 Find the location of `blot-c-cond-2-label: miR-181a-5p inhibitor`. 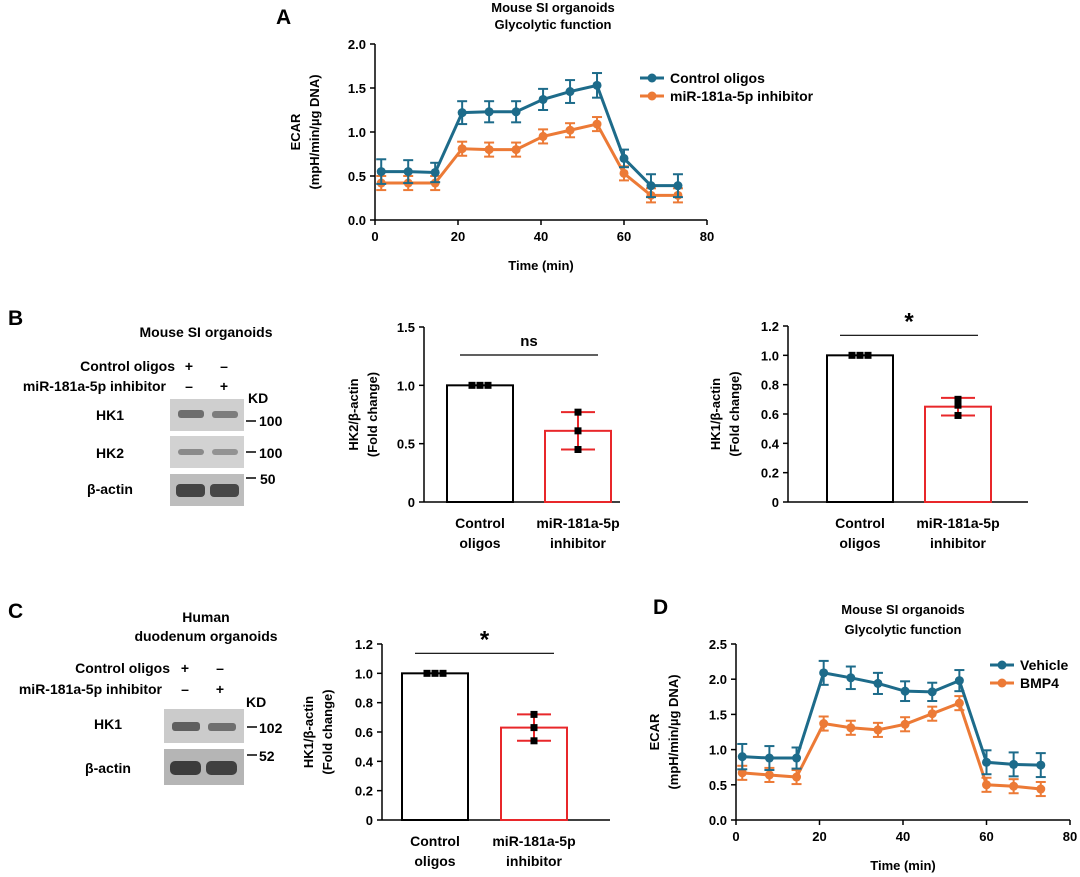

blot-c-cond-2-label: miR-181a-5p inhibitor is located at coordinates (91, 689).